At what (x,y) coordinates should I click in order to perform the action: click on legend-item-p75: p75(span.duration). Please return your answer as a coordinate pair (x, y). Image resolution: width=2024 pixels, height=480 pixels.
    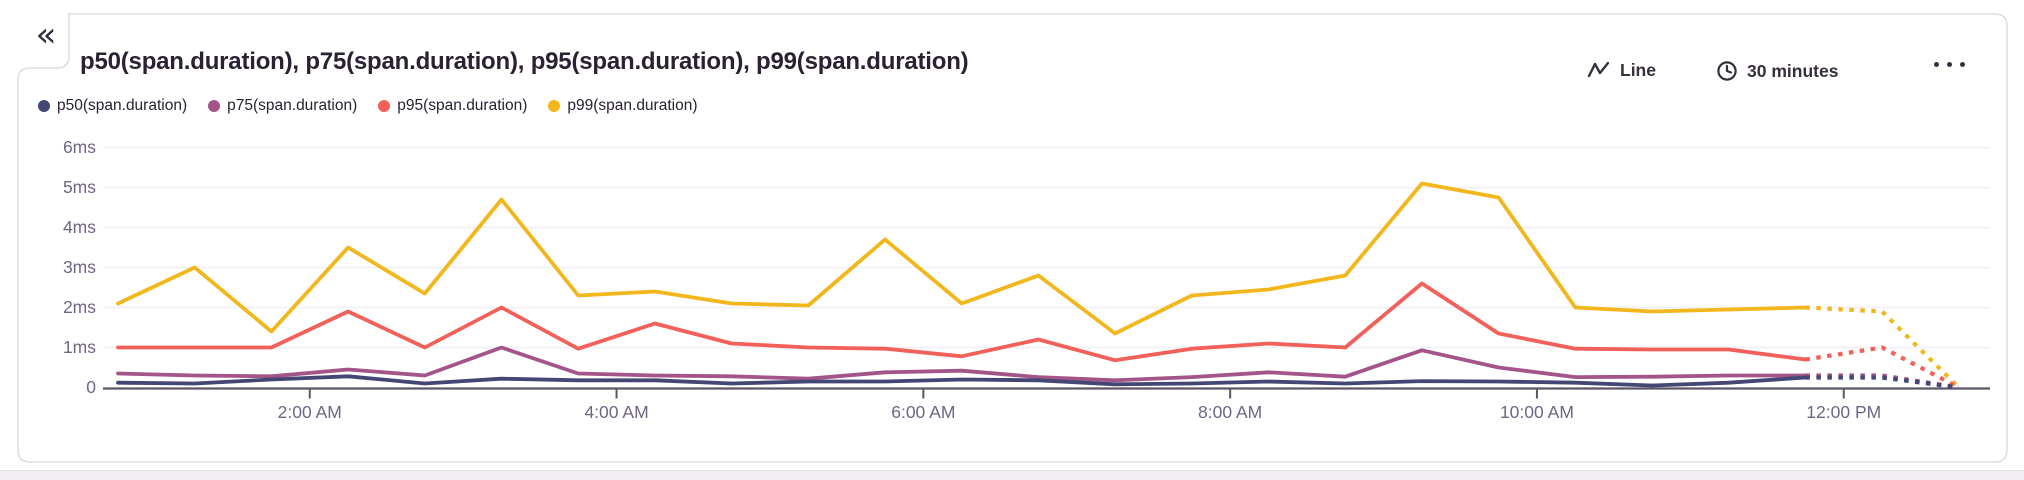
    Looking at the image, I should click on (282, 106).